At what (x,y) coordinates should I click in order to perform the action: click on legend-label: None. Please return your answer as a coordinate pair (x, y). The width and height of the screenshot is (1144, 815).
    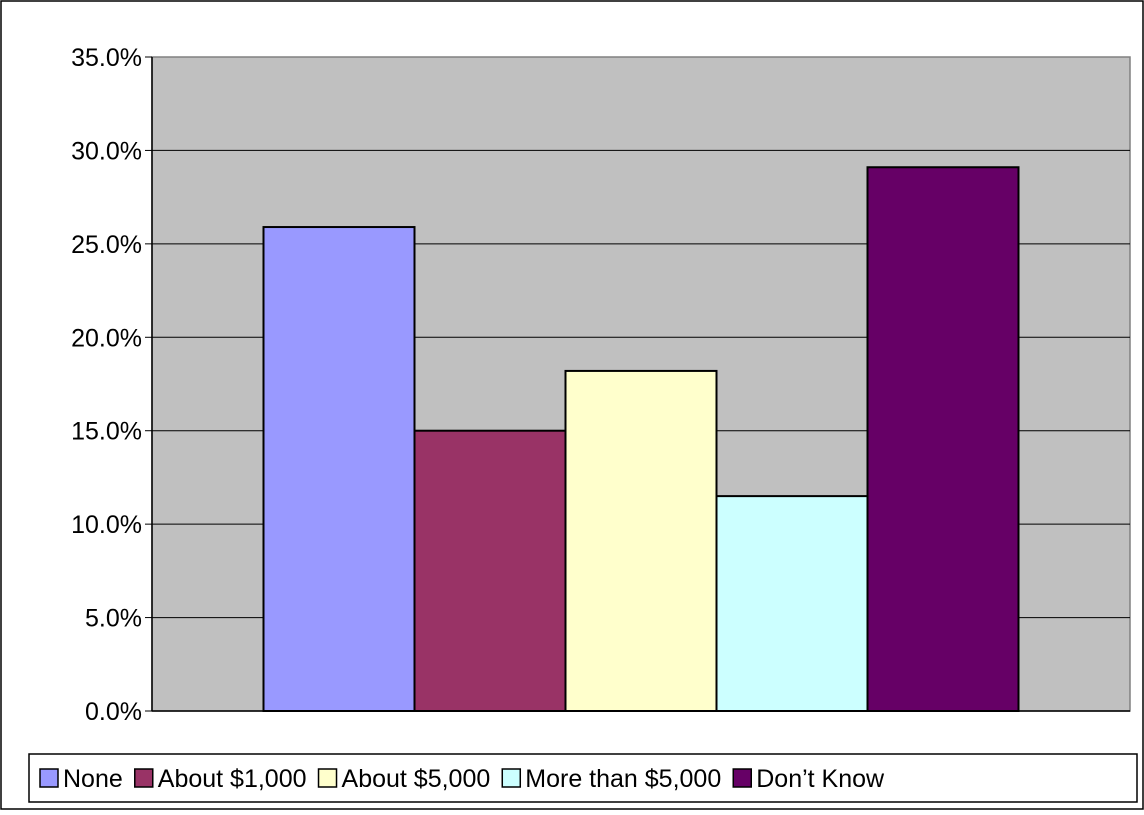
    Looking at the image, I should click on (93, 779).